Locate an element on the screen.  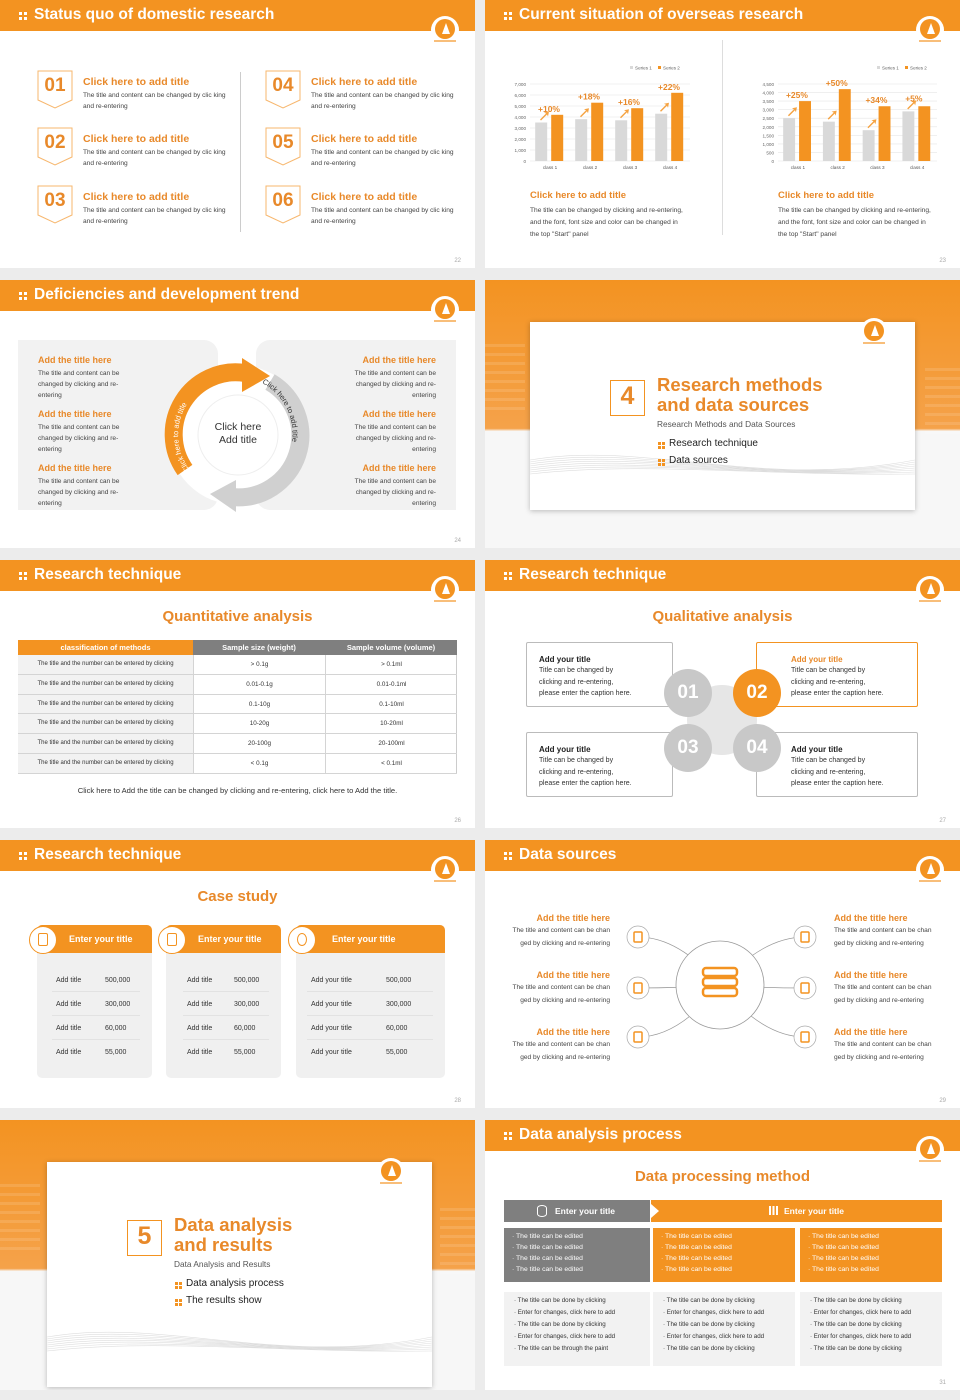
section-bullet: Data sources is located at coordinates (698, 460).